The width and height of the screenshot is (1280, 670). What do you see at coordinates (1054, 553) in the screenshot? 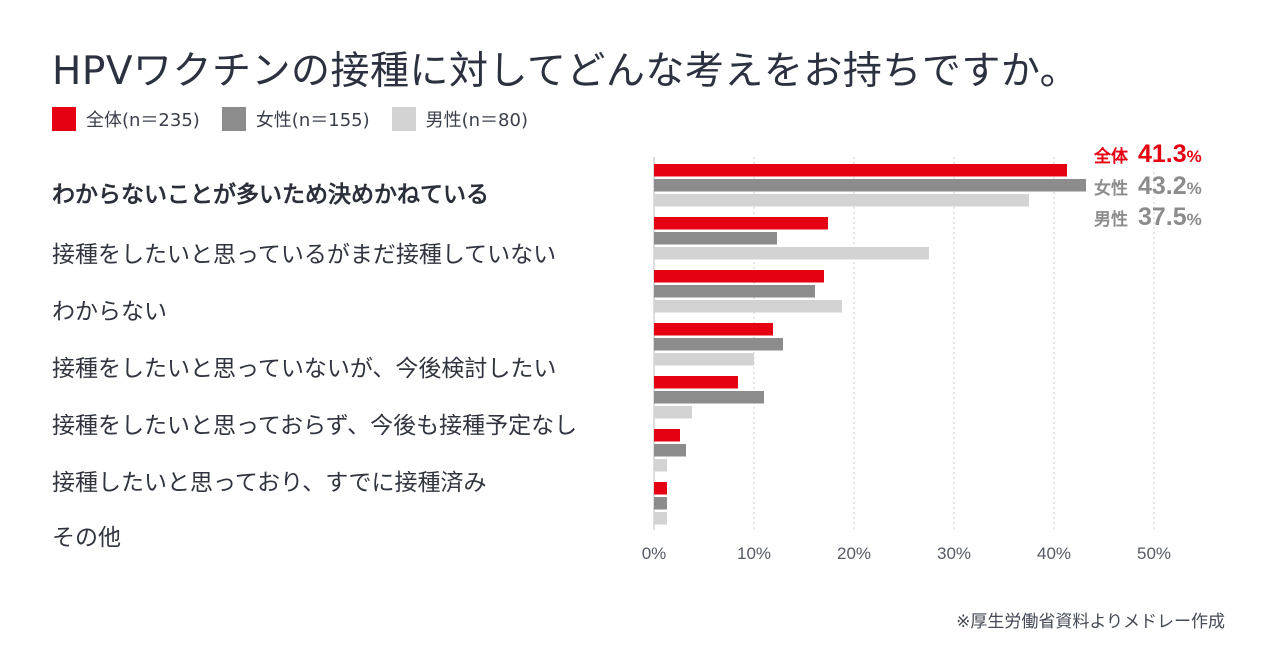
I see `x-tick-label: 40%` at bounding box center [1054, 553].